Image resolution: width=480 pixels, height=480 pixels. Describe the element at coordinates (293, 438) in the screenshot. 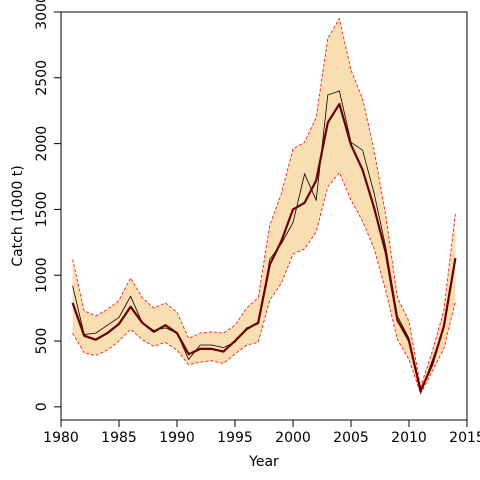

I see `x-tick-label: 2000` at that location.